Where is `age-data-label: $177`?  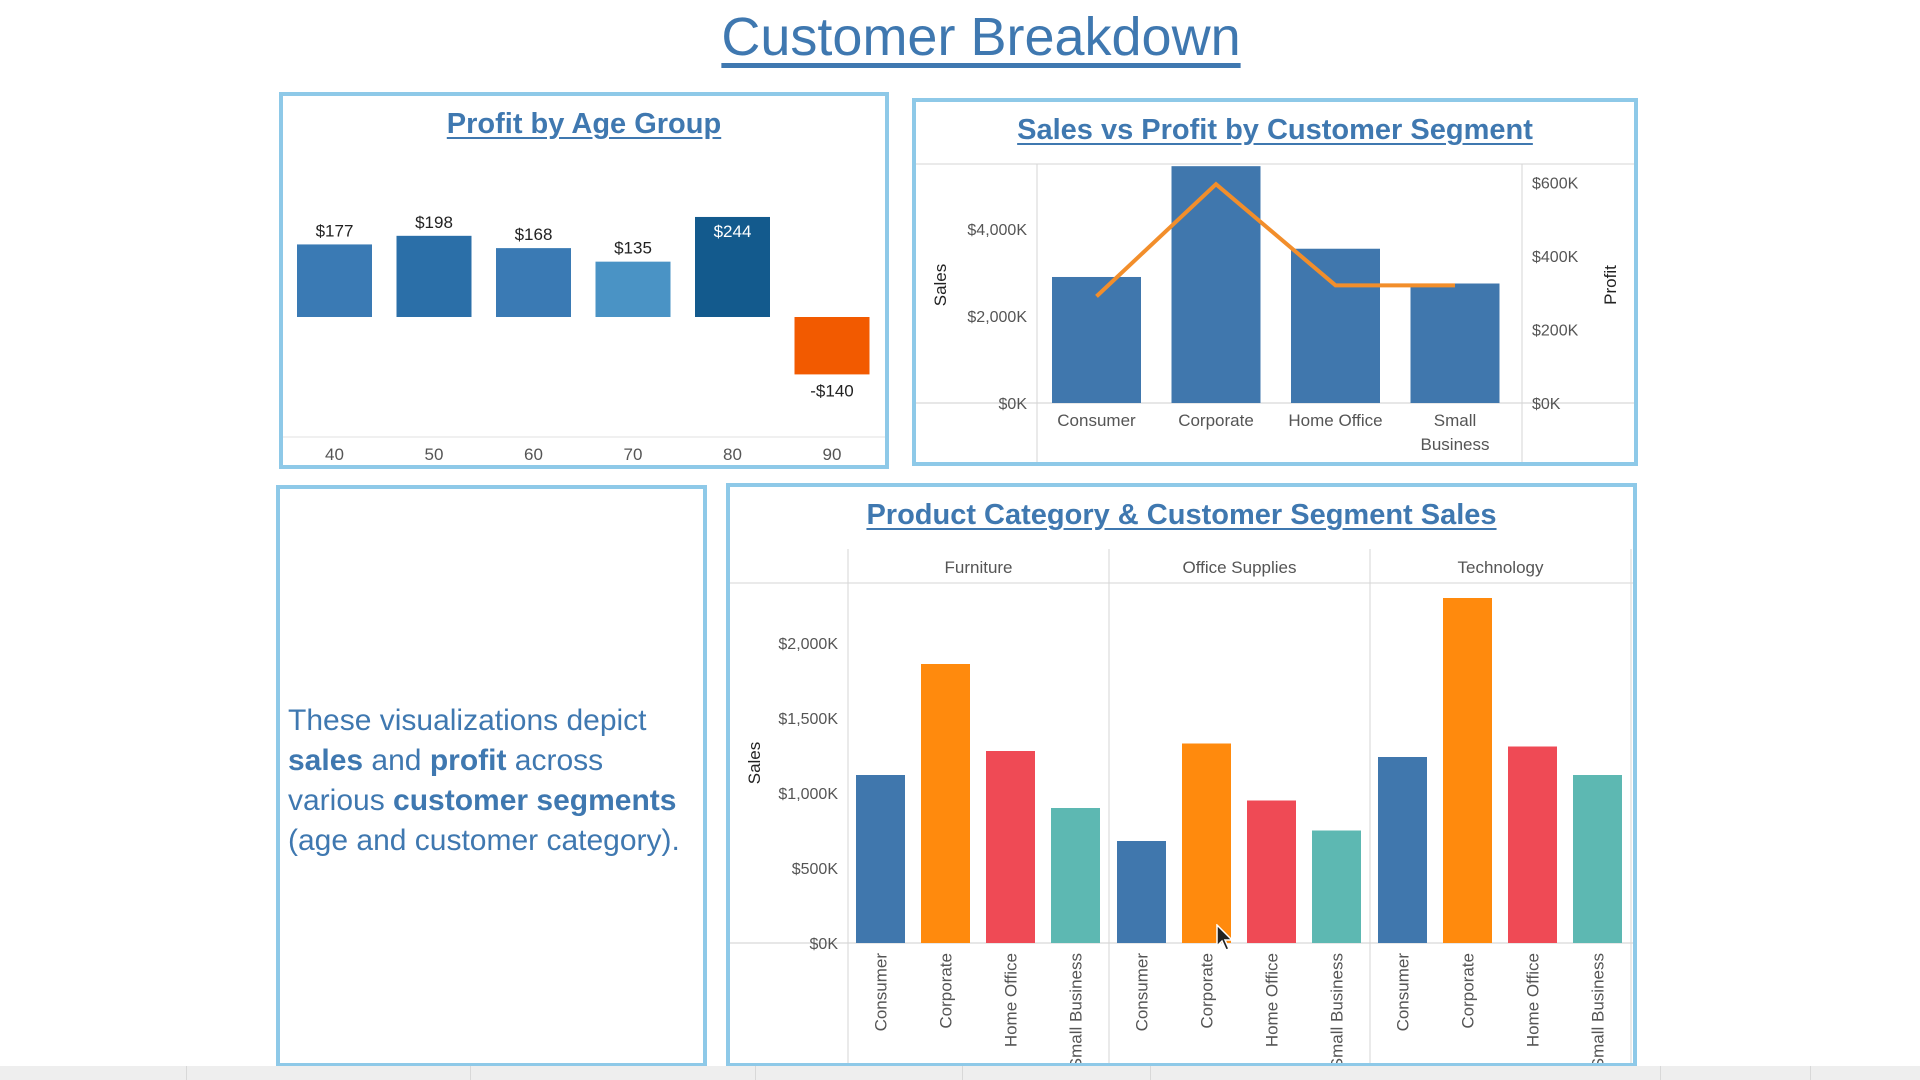
age-data-label: $177 is located at coordinates (335, 230).